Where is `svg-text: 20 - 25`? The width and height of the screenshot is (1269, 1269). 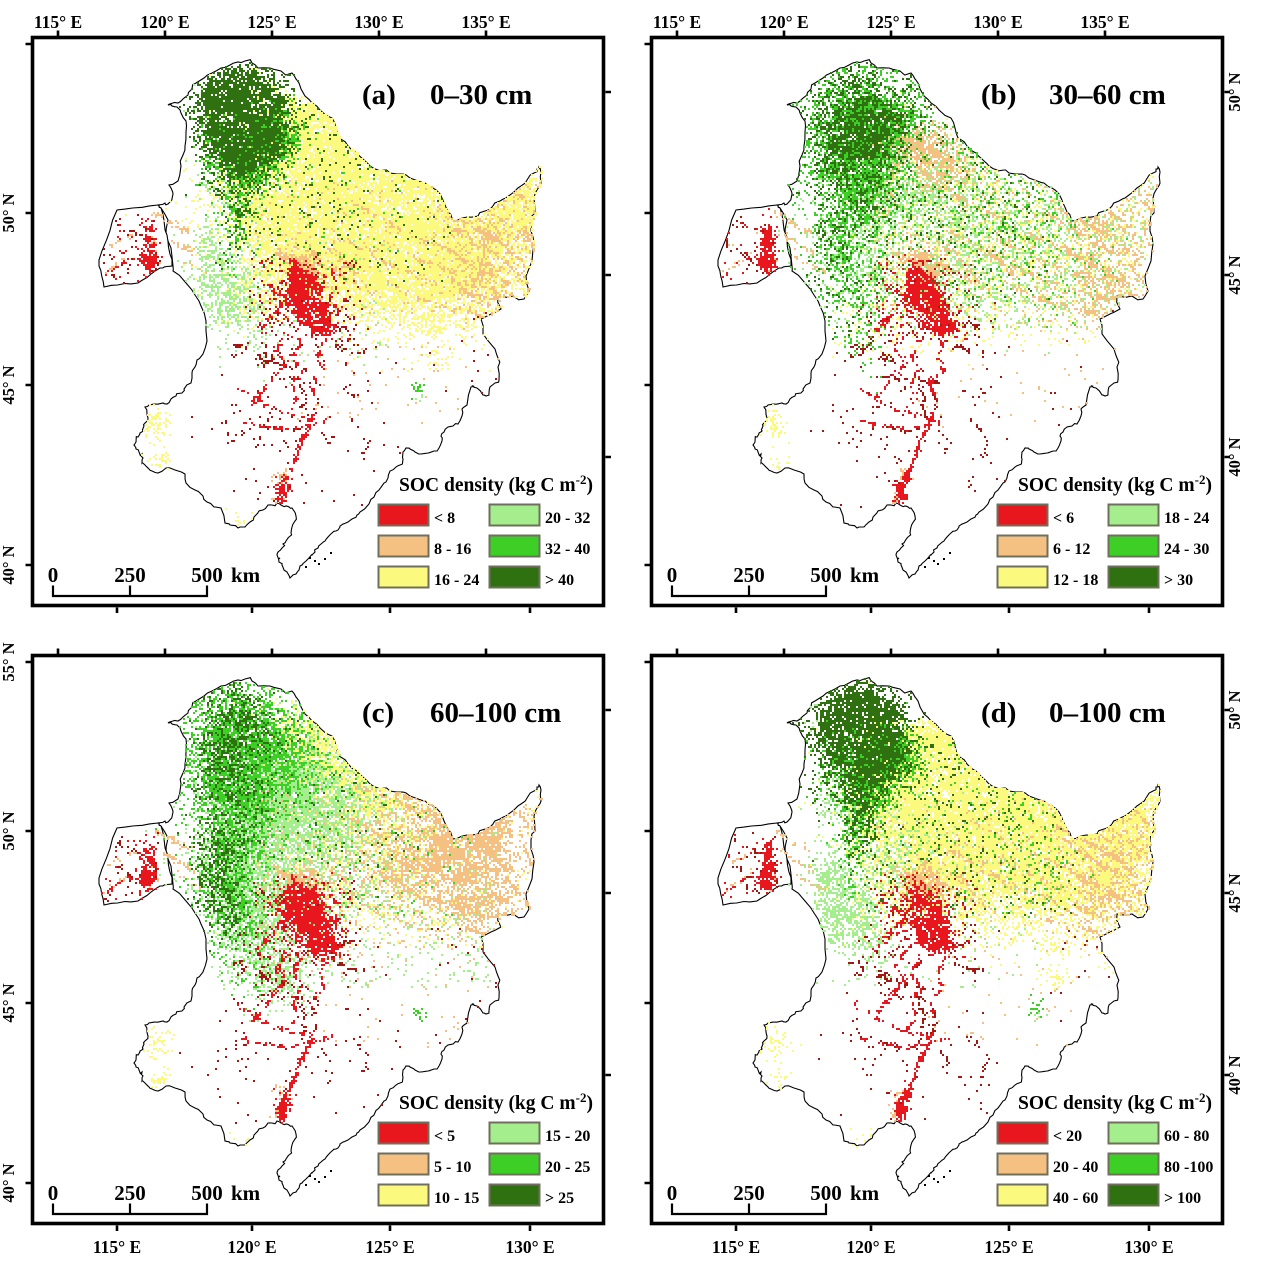 svg-text: 20 - 25 is located at coordinates (567, 1167).